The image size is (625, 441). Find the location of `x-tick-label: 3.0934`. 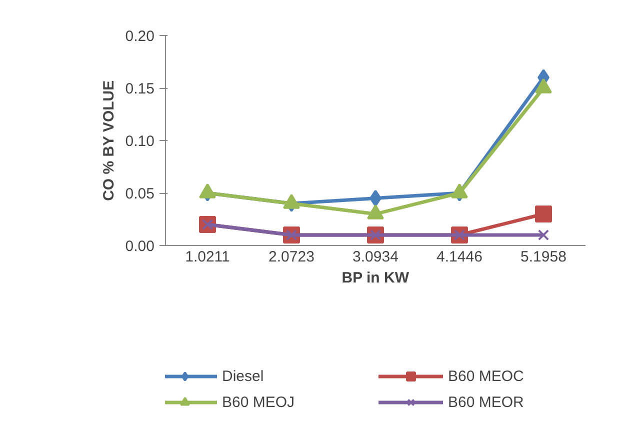

x-tick-label: 3.0934 is located at coordinates (375, 257).